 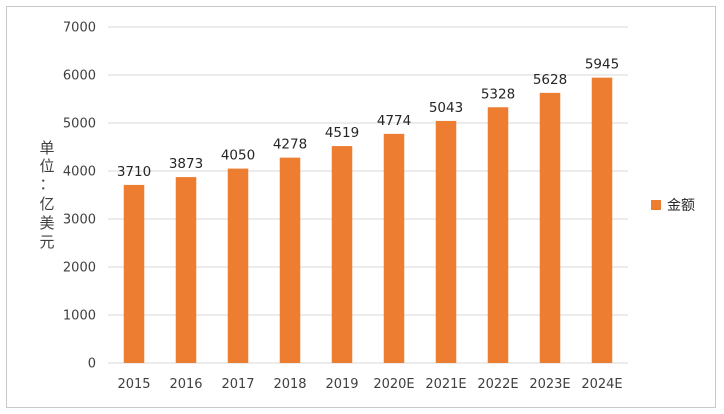 What do you see at coordinates (79, 268) in the screenshot?
I see `y-tick-label: 2000` at bounding box center [79, 268].